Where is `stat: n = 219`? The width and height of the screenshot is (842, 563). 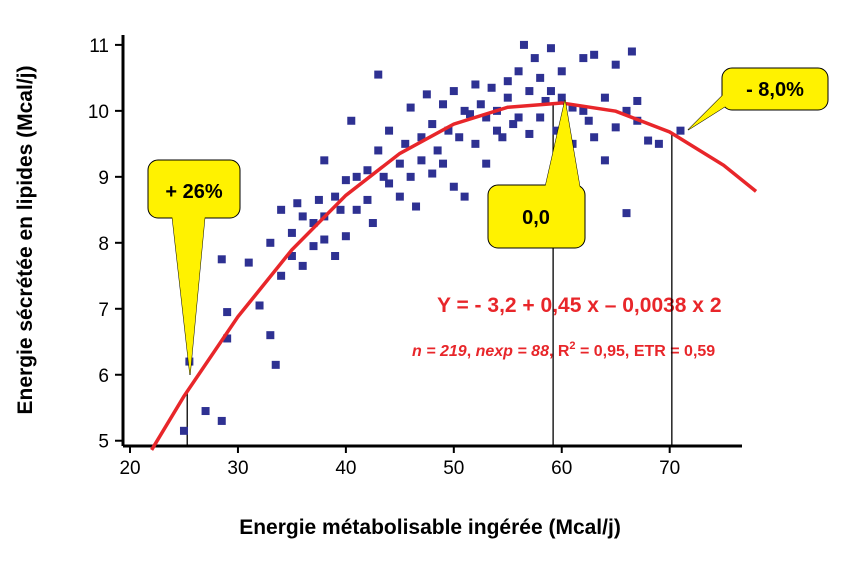 stat: n = 219 is located at coordinates (439, 351).